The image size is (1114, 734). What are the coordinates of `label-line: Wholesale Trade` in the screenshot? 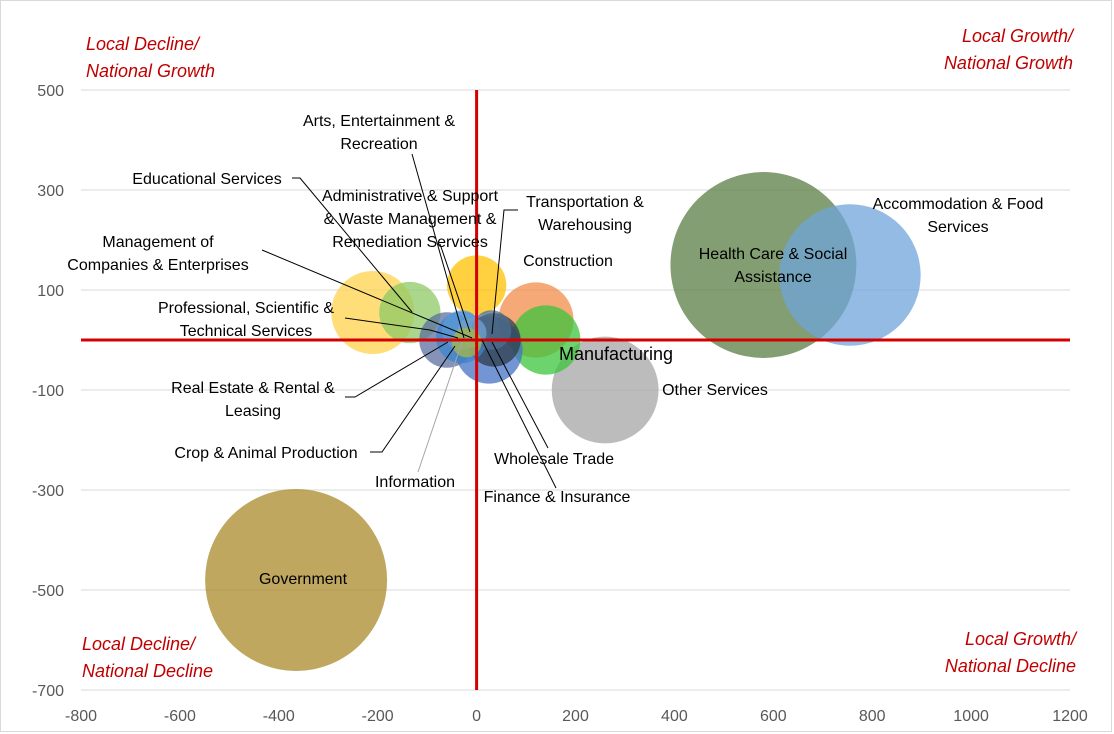 It's located at (554, 459).